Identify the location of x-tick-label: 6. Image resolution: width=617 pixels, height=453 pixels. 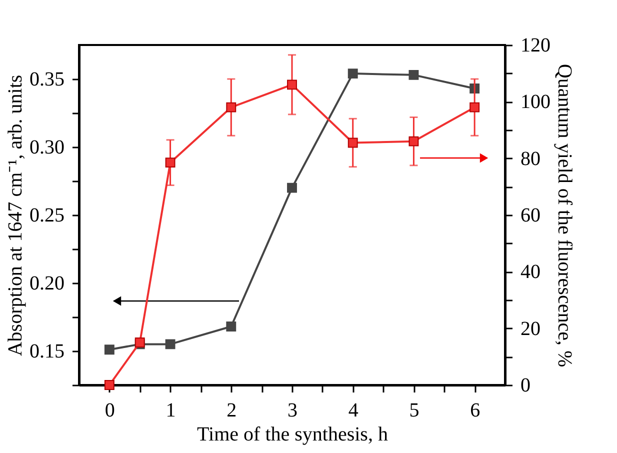
(475, 411).